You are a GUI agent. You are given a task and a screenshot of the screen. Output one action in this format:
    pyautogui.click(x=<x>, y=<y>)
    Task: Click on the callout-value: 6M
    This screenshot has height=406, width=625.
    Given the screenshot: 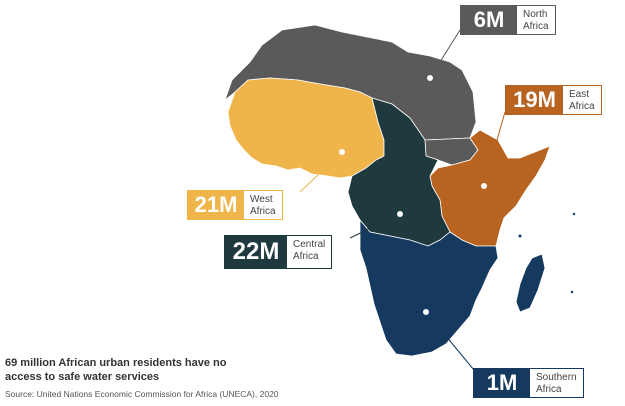 What is the action you would take?
    pyautogui.click(x=489, y=20)
    